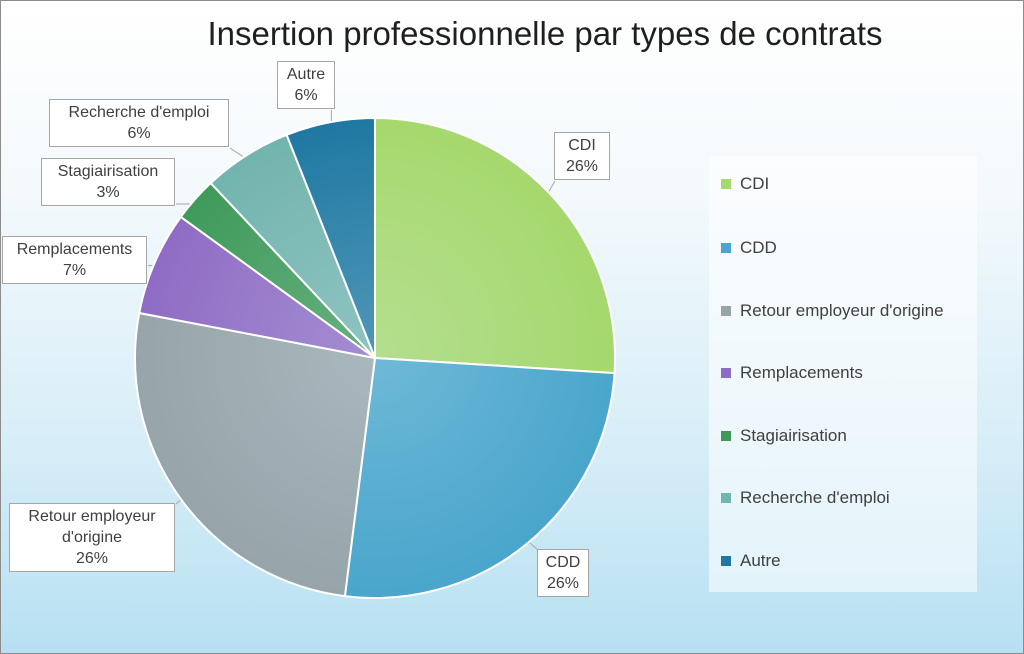 The height and width of the screenshot is (654, 1024). What do you see at coordinates (306, 85) in the screenshot?
I see `data-label-autre: Autre 6%` at bounding box center [306, 85].